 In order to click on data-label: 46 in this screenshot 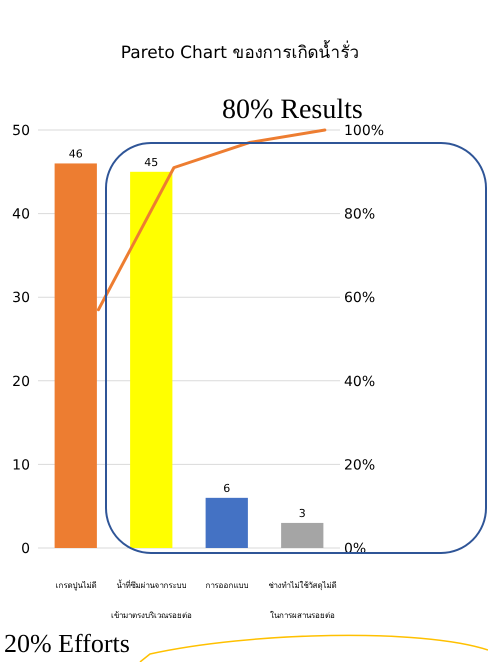, I will do `click(75, 153)`.